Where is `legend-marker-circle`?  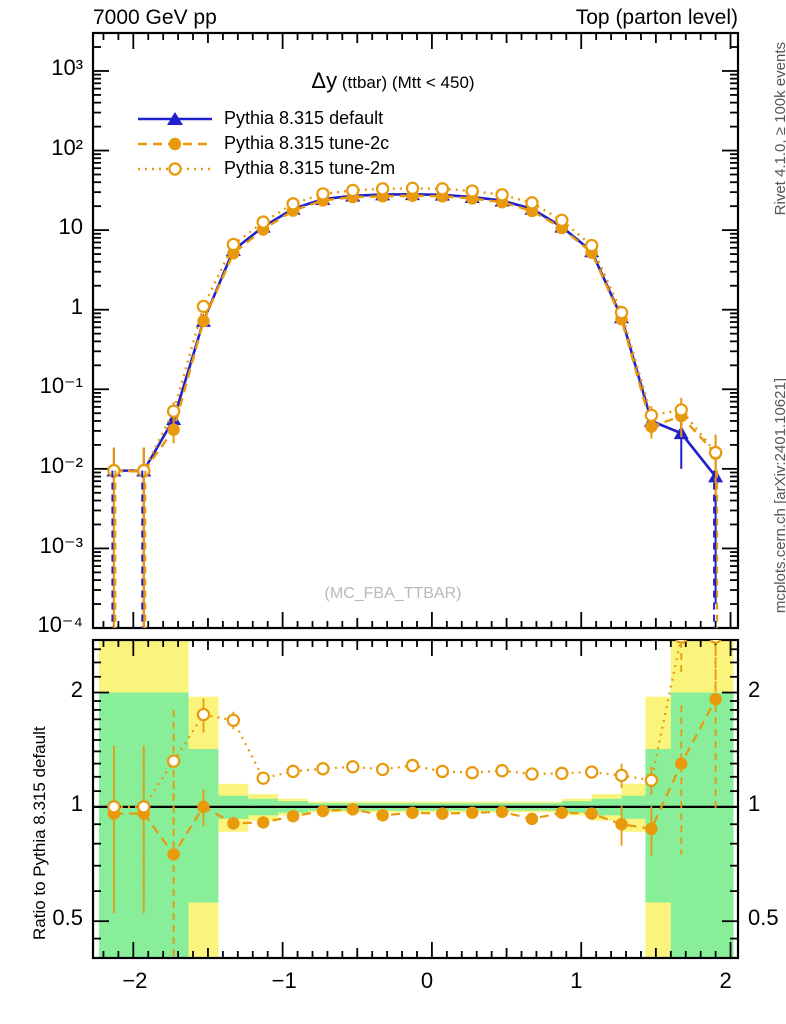
legend-marker-circle is located at coordinates (175, 168).